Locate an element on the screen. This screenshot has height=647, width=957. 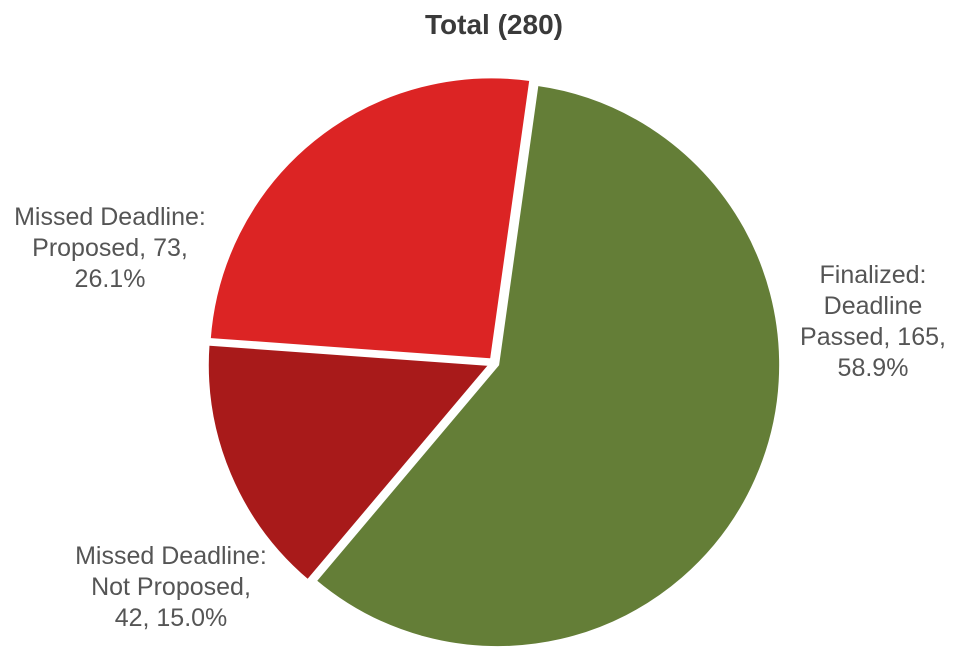
data-label-line: Proposed, 73, is located at coordinates (110, 248).